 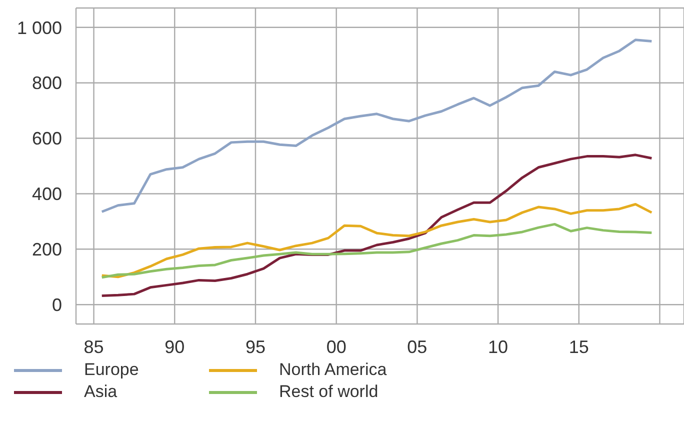 What do you see at coordinates (174, 346) in the screenshot?
I see `x-tick-label: 90` at bounding box center [174, 346].